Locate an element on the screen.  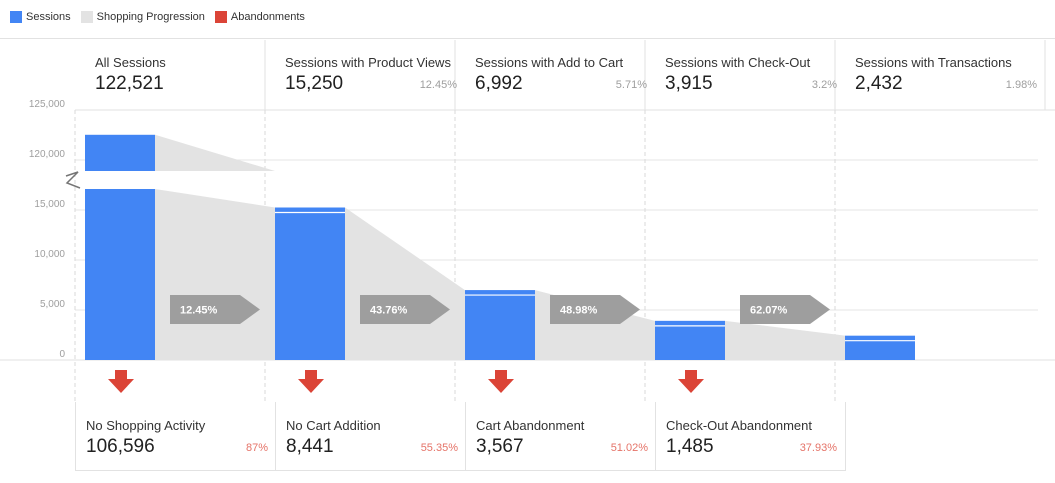
stage-pct: 12.45% is located at coordinates (438, 85).